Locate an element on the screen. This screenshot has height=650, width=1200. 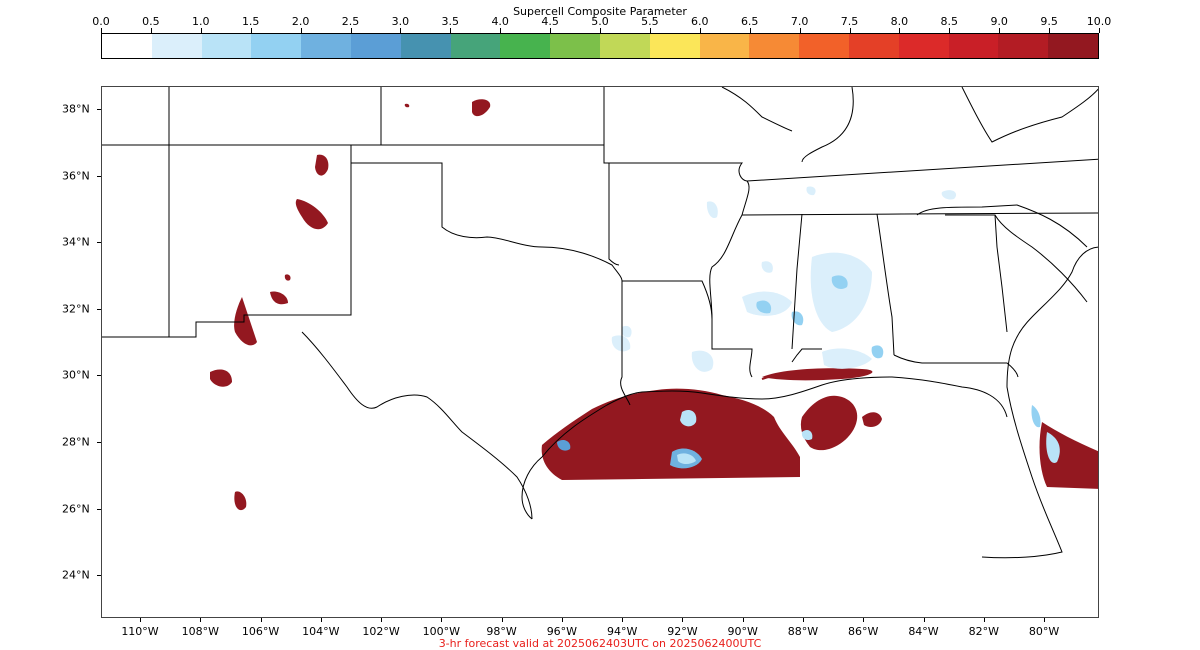
latitude-label: 26°N is located at coordinates (76, 509).